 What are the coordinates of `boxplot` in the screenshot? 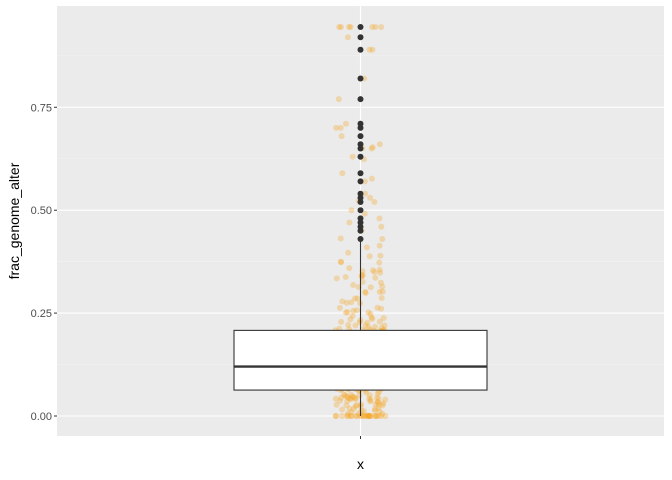 It's located at (360, 328).